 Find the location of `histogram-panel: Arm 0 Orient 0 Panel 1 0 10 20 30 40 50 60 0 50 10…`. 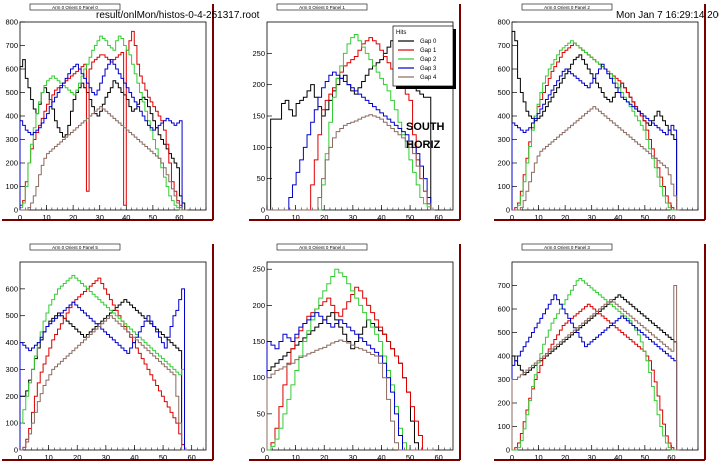

histogram-panel: Arm 0 Orient 0 Panel 1 0 10 20 30 40 50 60 0 50 10… is located at coordinates (355, 112).